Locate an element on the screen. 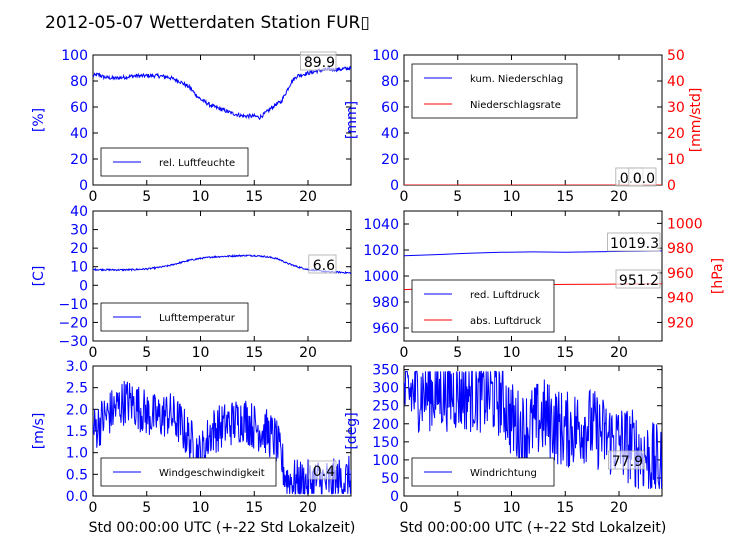  y-tick-label: 350 is located at coordinates (385, 371).